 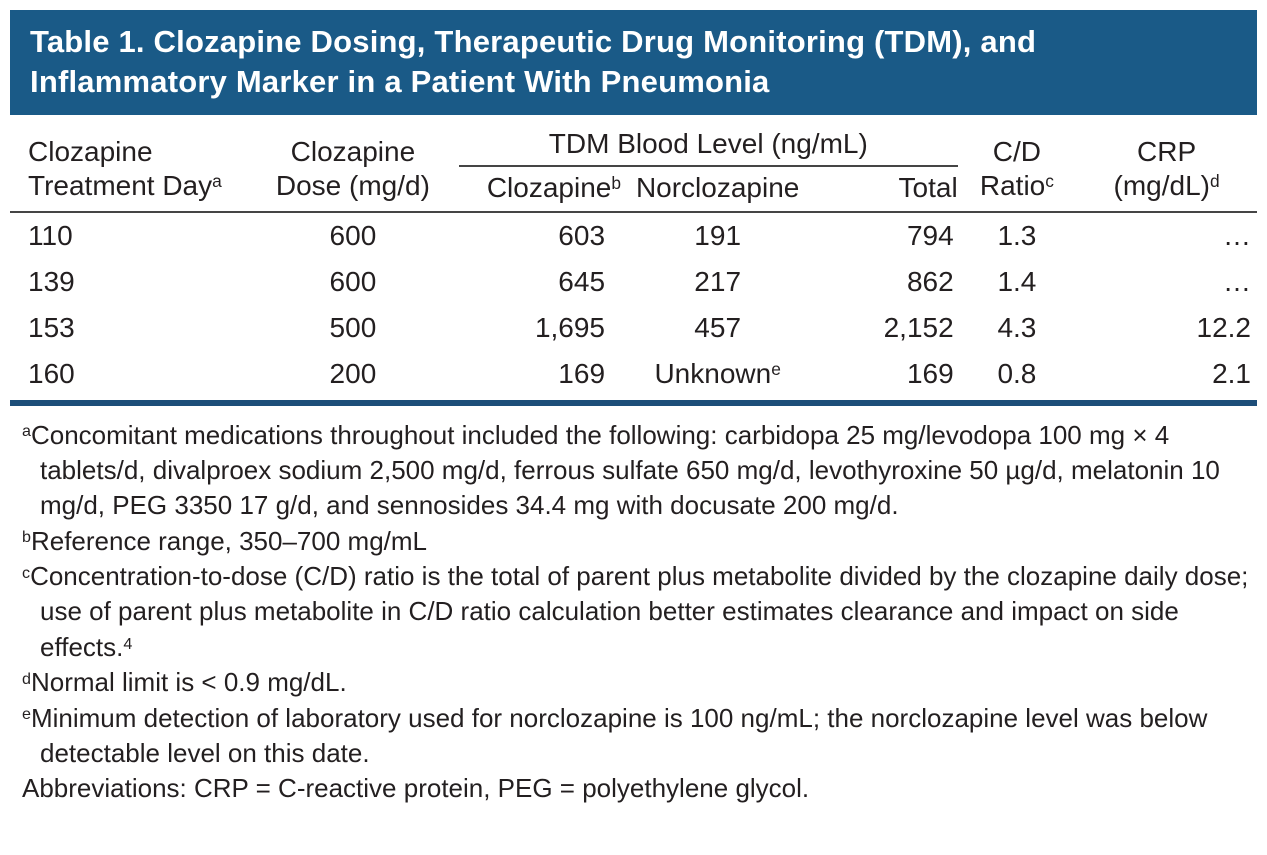 What do you see at coordinates (713, 373) in the screenshot?
I see `cell-text: Unknown` at bounding box center [713, 373].